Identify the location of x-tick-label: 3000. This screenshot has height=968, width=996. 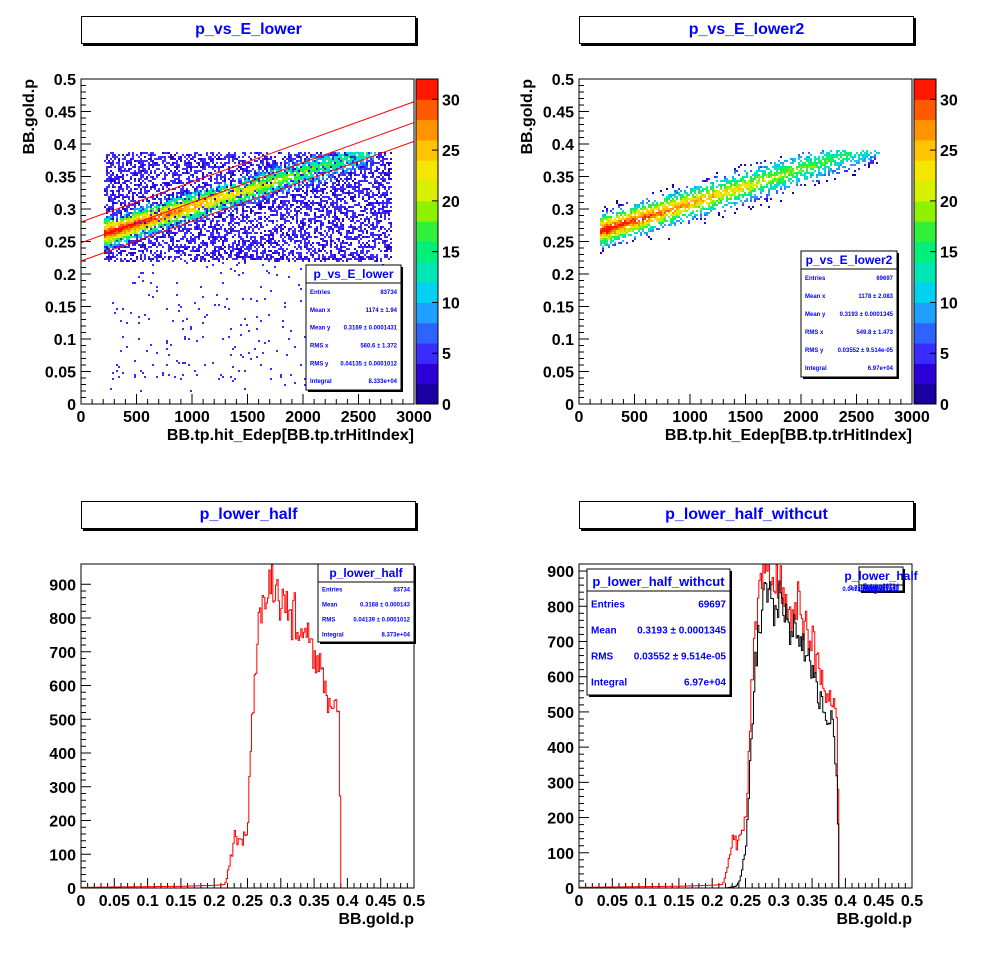
(414, 417).